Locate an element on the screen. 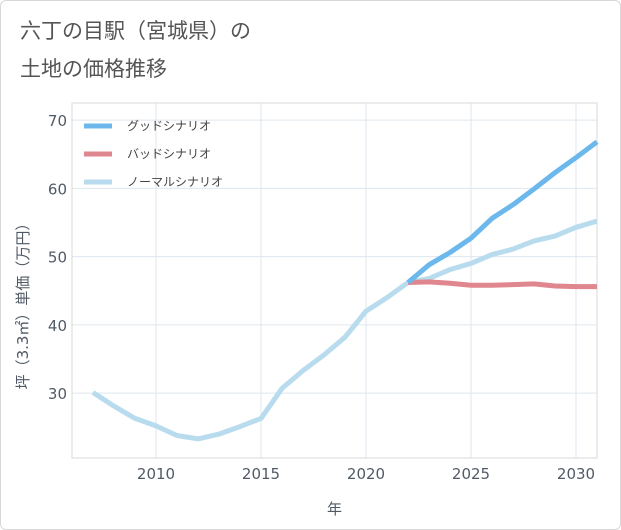 Image resolution: width=621 pixels, height=530 pixels. y-tick-label: 70 is located at coordinates (57, 121).